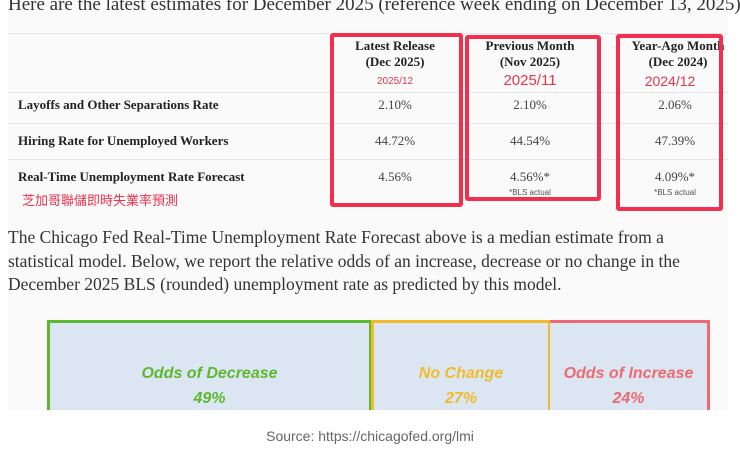 The image size is (740, 457). What do you see at coordinates (131, 176) in the screenshot?
I see `row-label: Real-Time Unemployment Rate Forecast` at bounding box center [131, 176].